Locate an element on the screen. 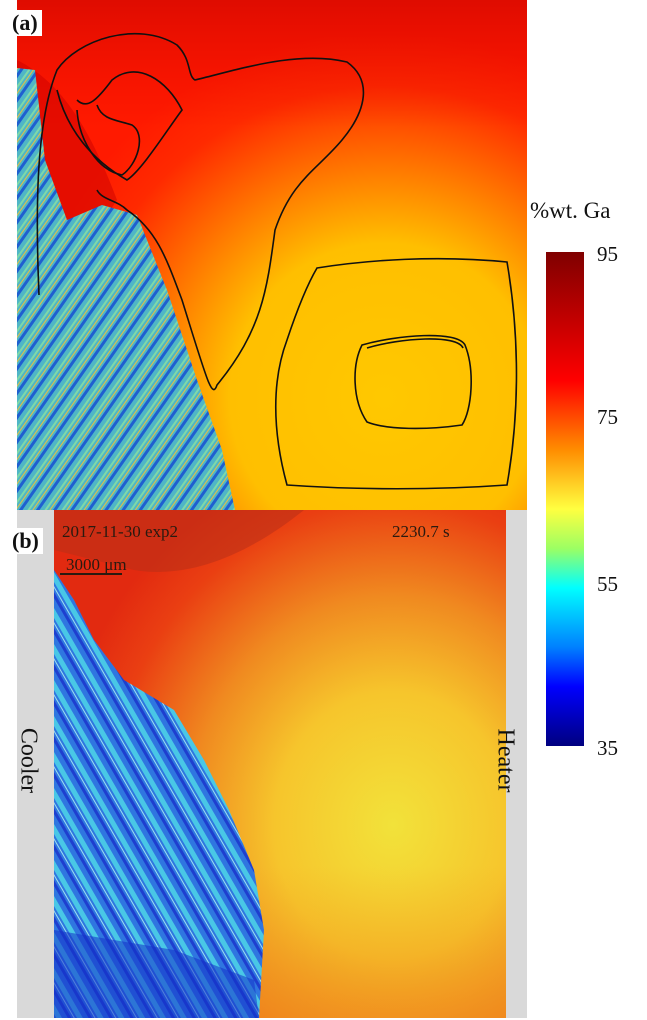 The height and width of the screenshot is (1020, 647). scale-bar-label: 3000 μm is located at coordinates (96, 564).